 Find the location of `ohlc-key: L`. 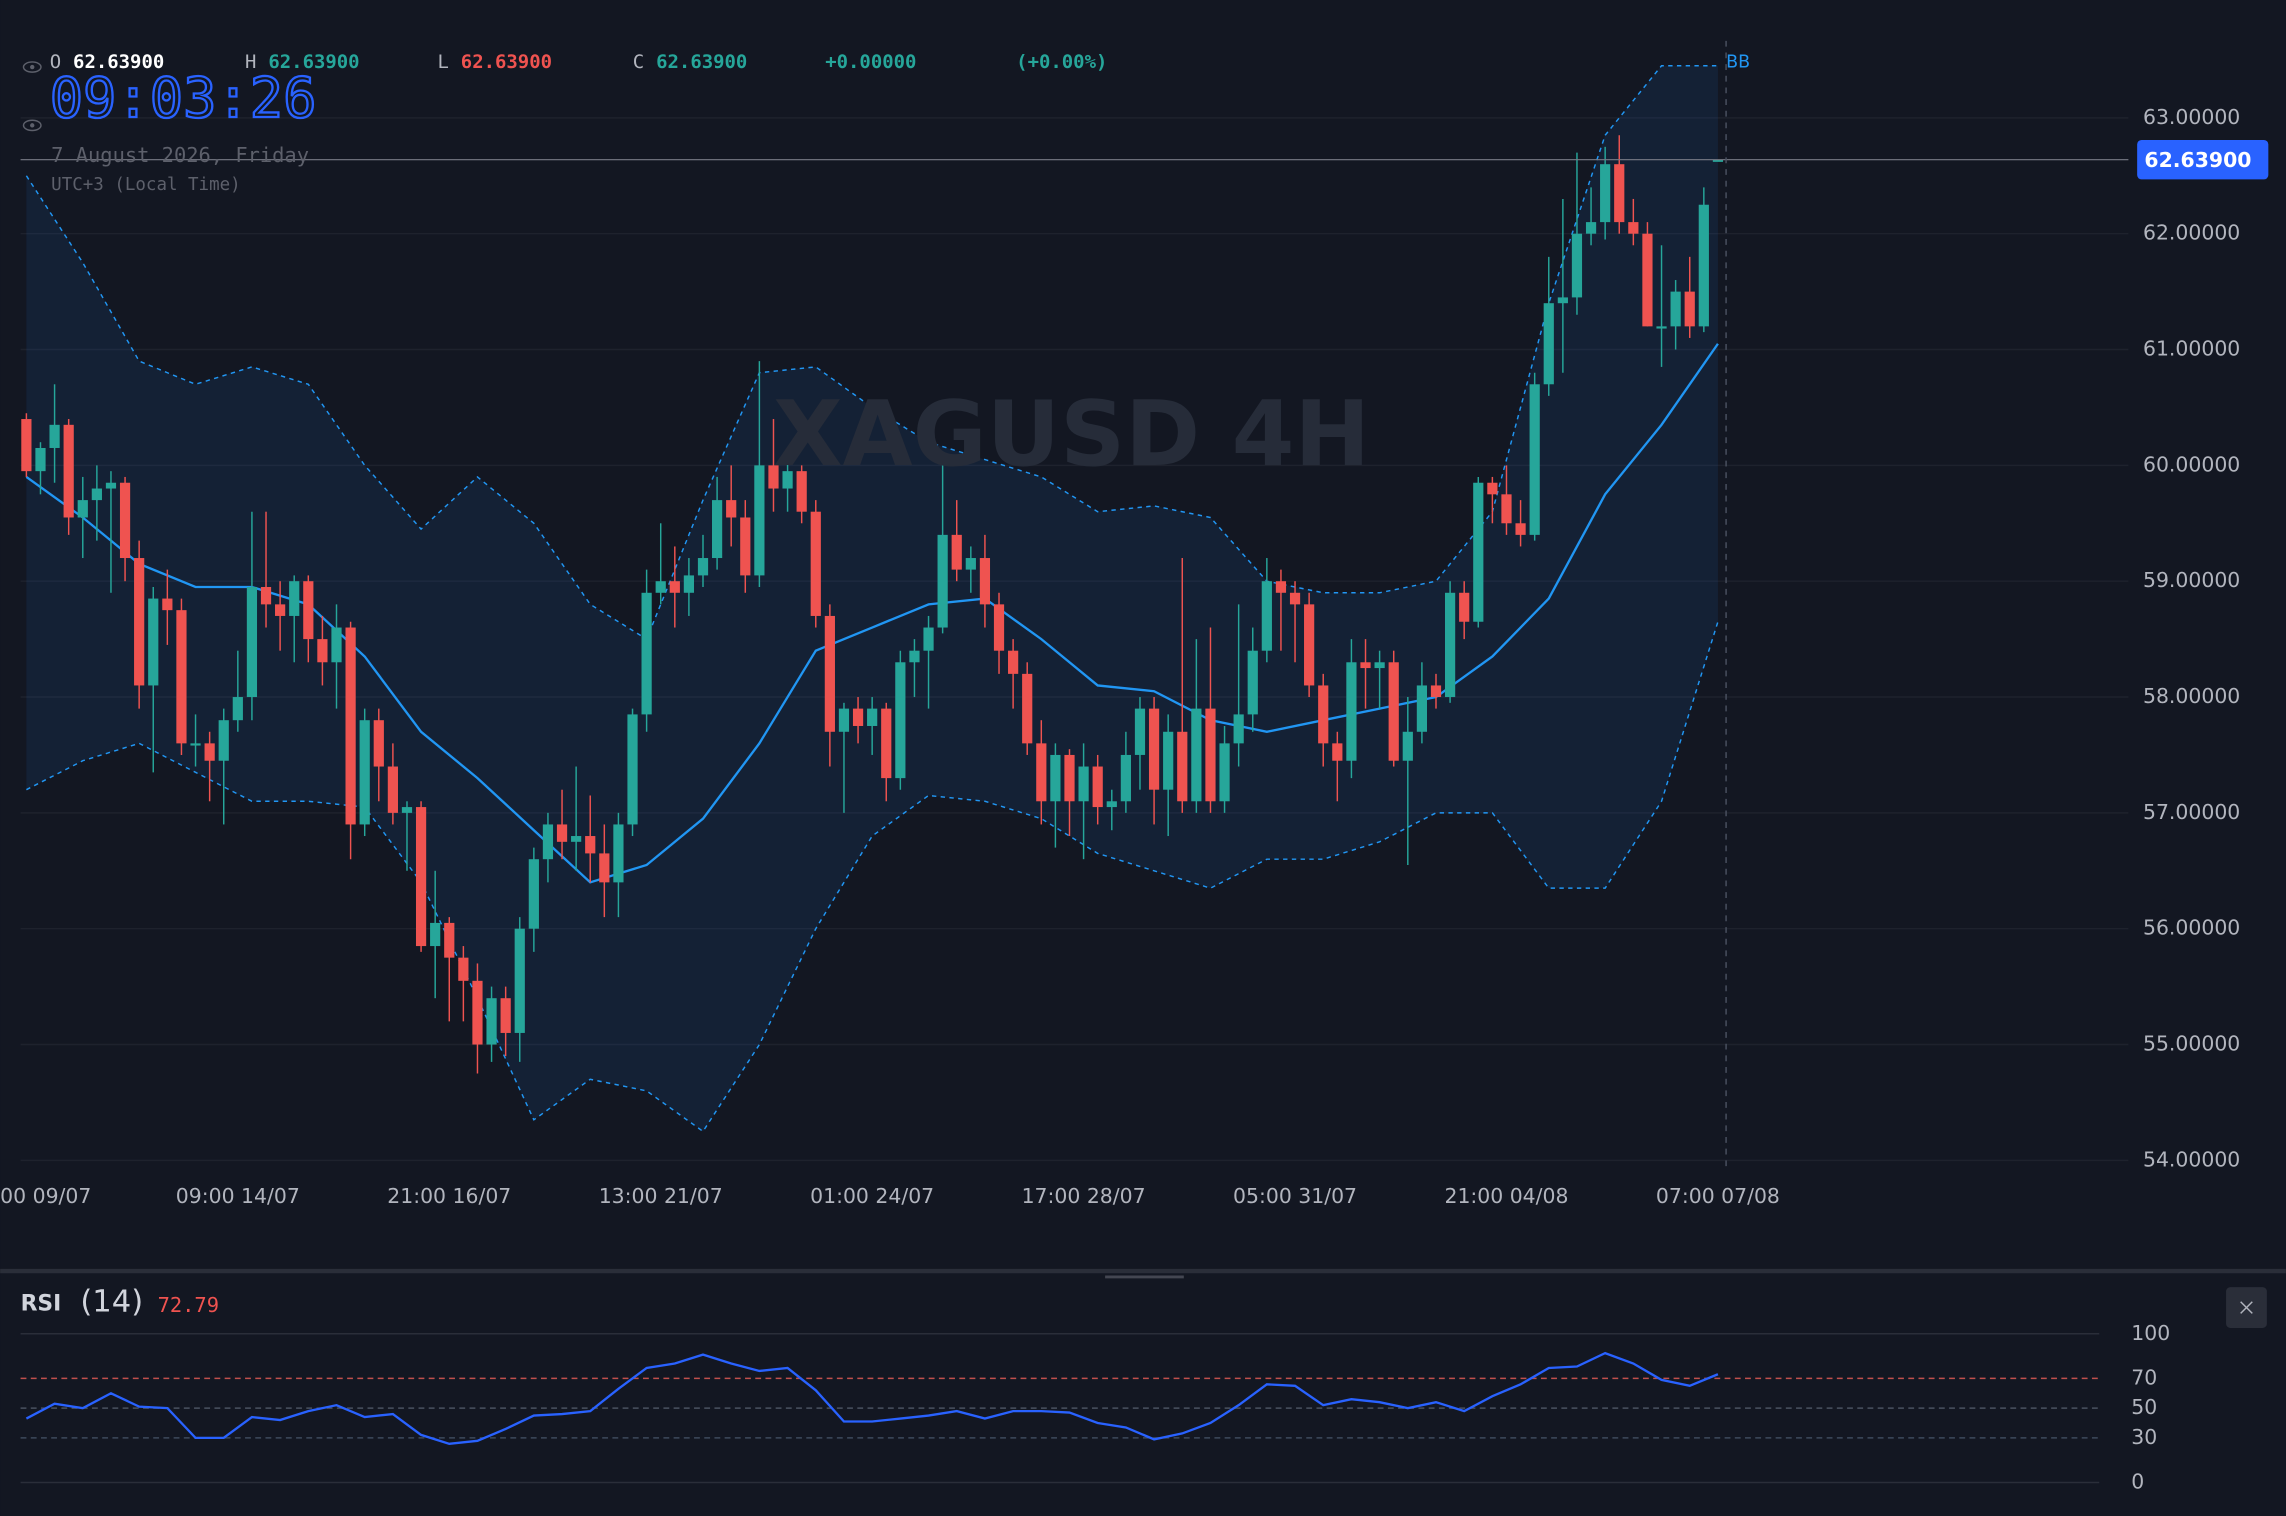

ohlc-key: L is located at coordinates (442, 62).